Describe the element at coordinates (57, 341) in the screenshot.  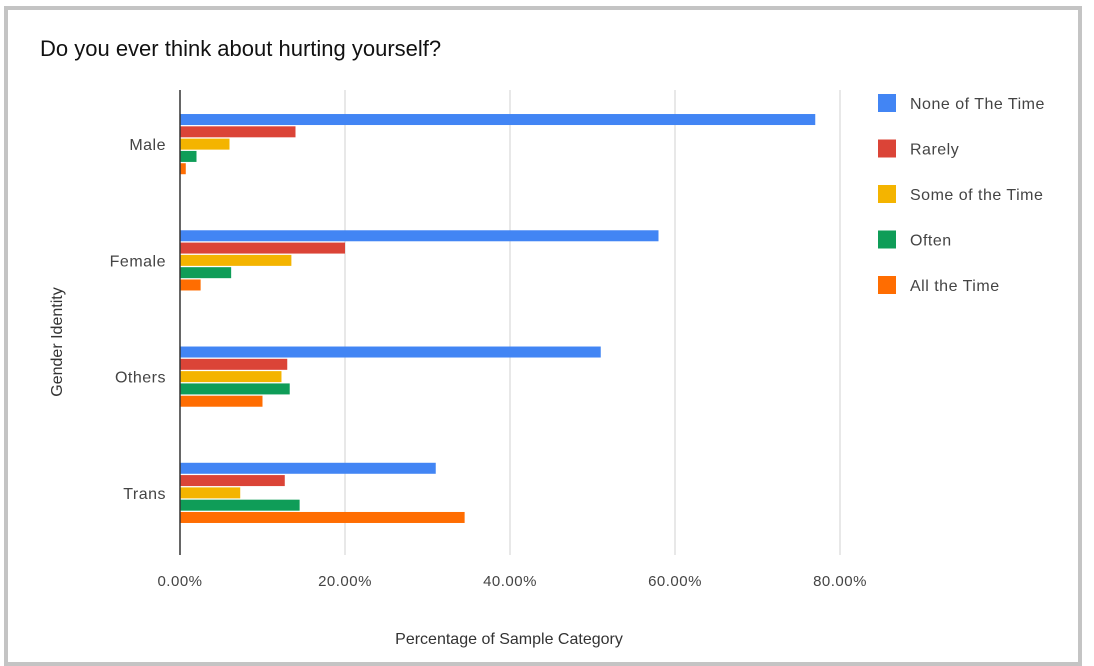
I see `y-axis-title: Gender Identity` at that location.